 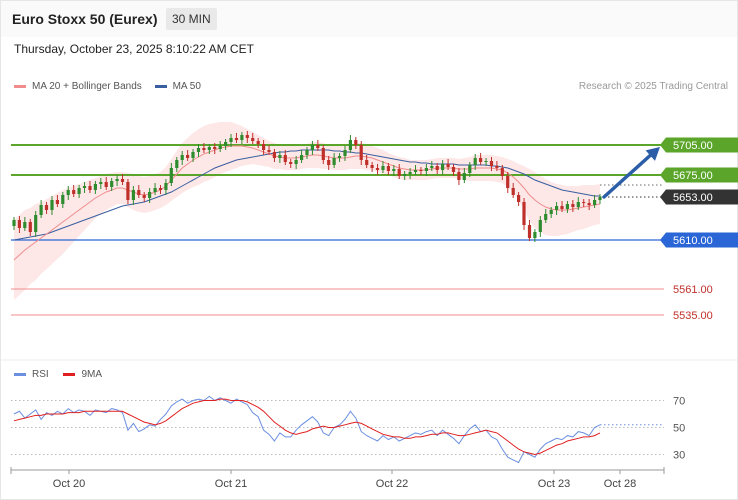 What do you see at coordinates (620, 484) in the screenshot?
I see `time-tick-label-oct-28: Oct 28` at bounding box center [620, 484].